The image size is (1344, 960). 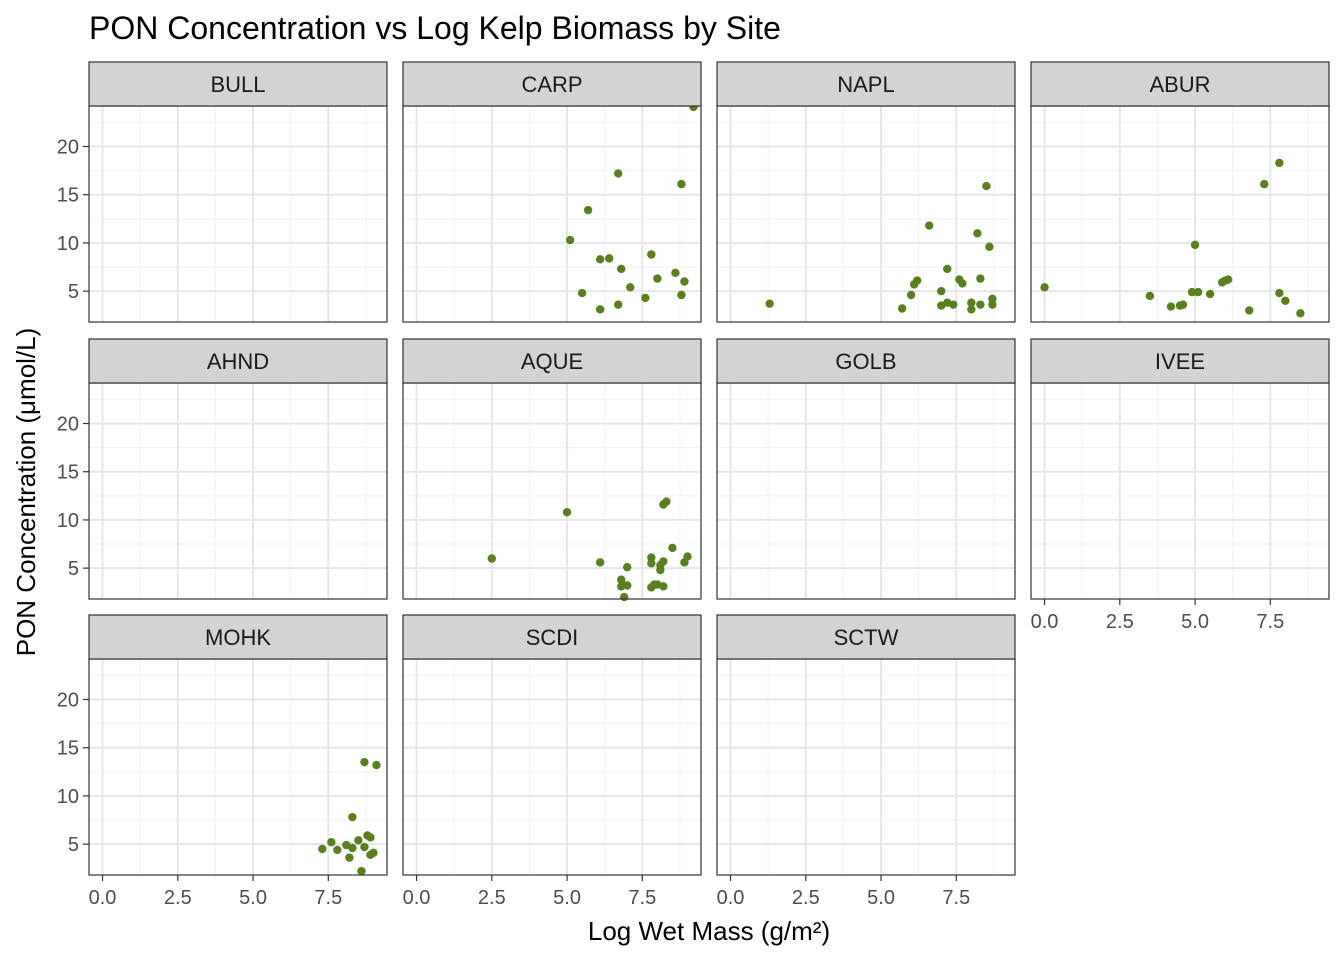 I want to click on facet-strip-label: SCTW, so click(x=866, y=637).